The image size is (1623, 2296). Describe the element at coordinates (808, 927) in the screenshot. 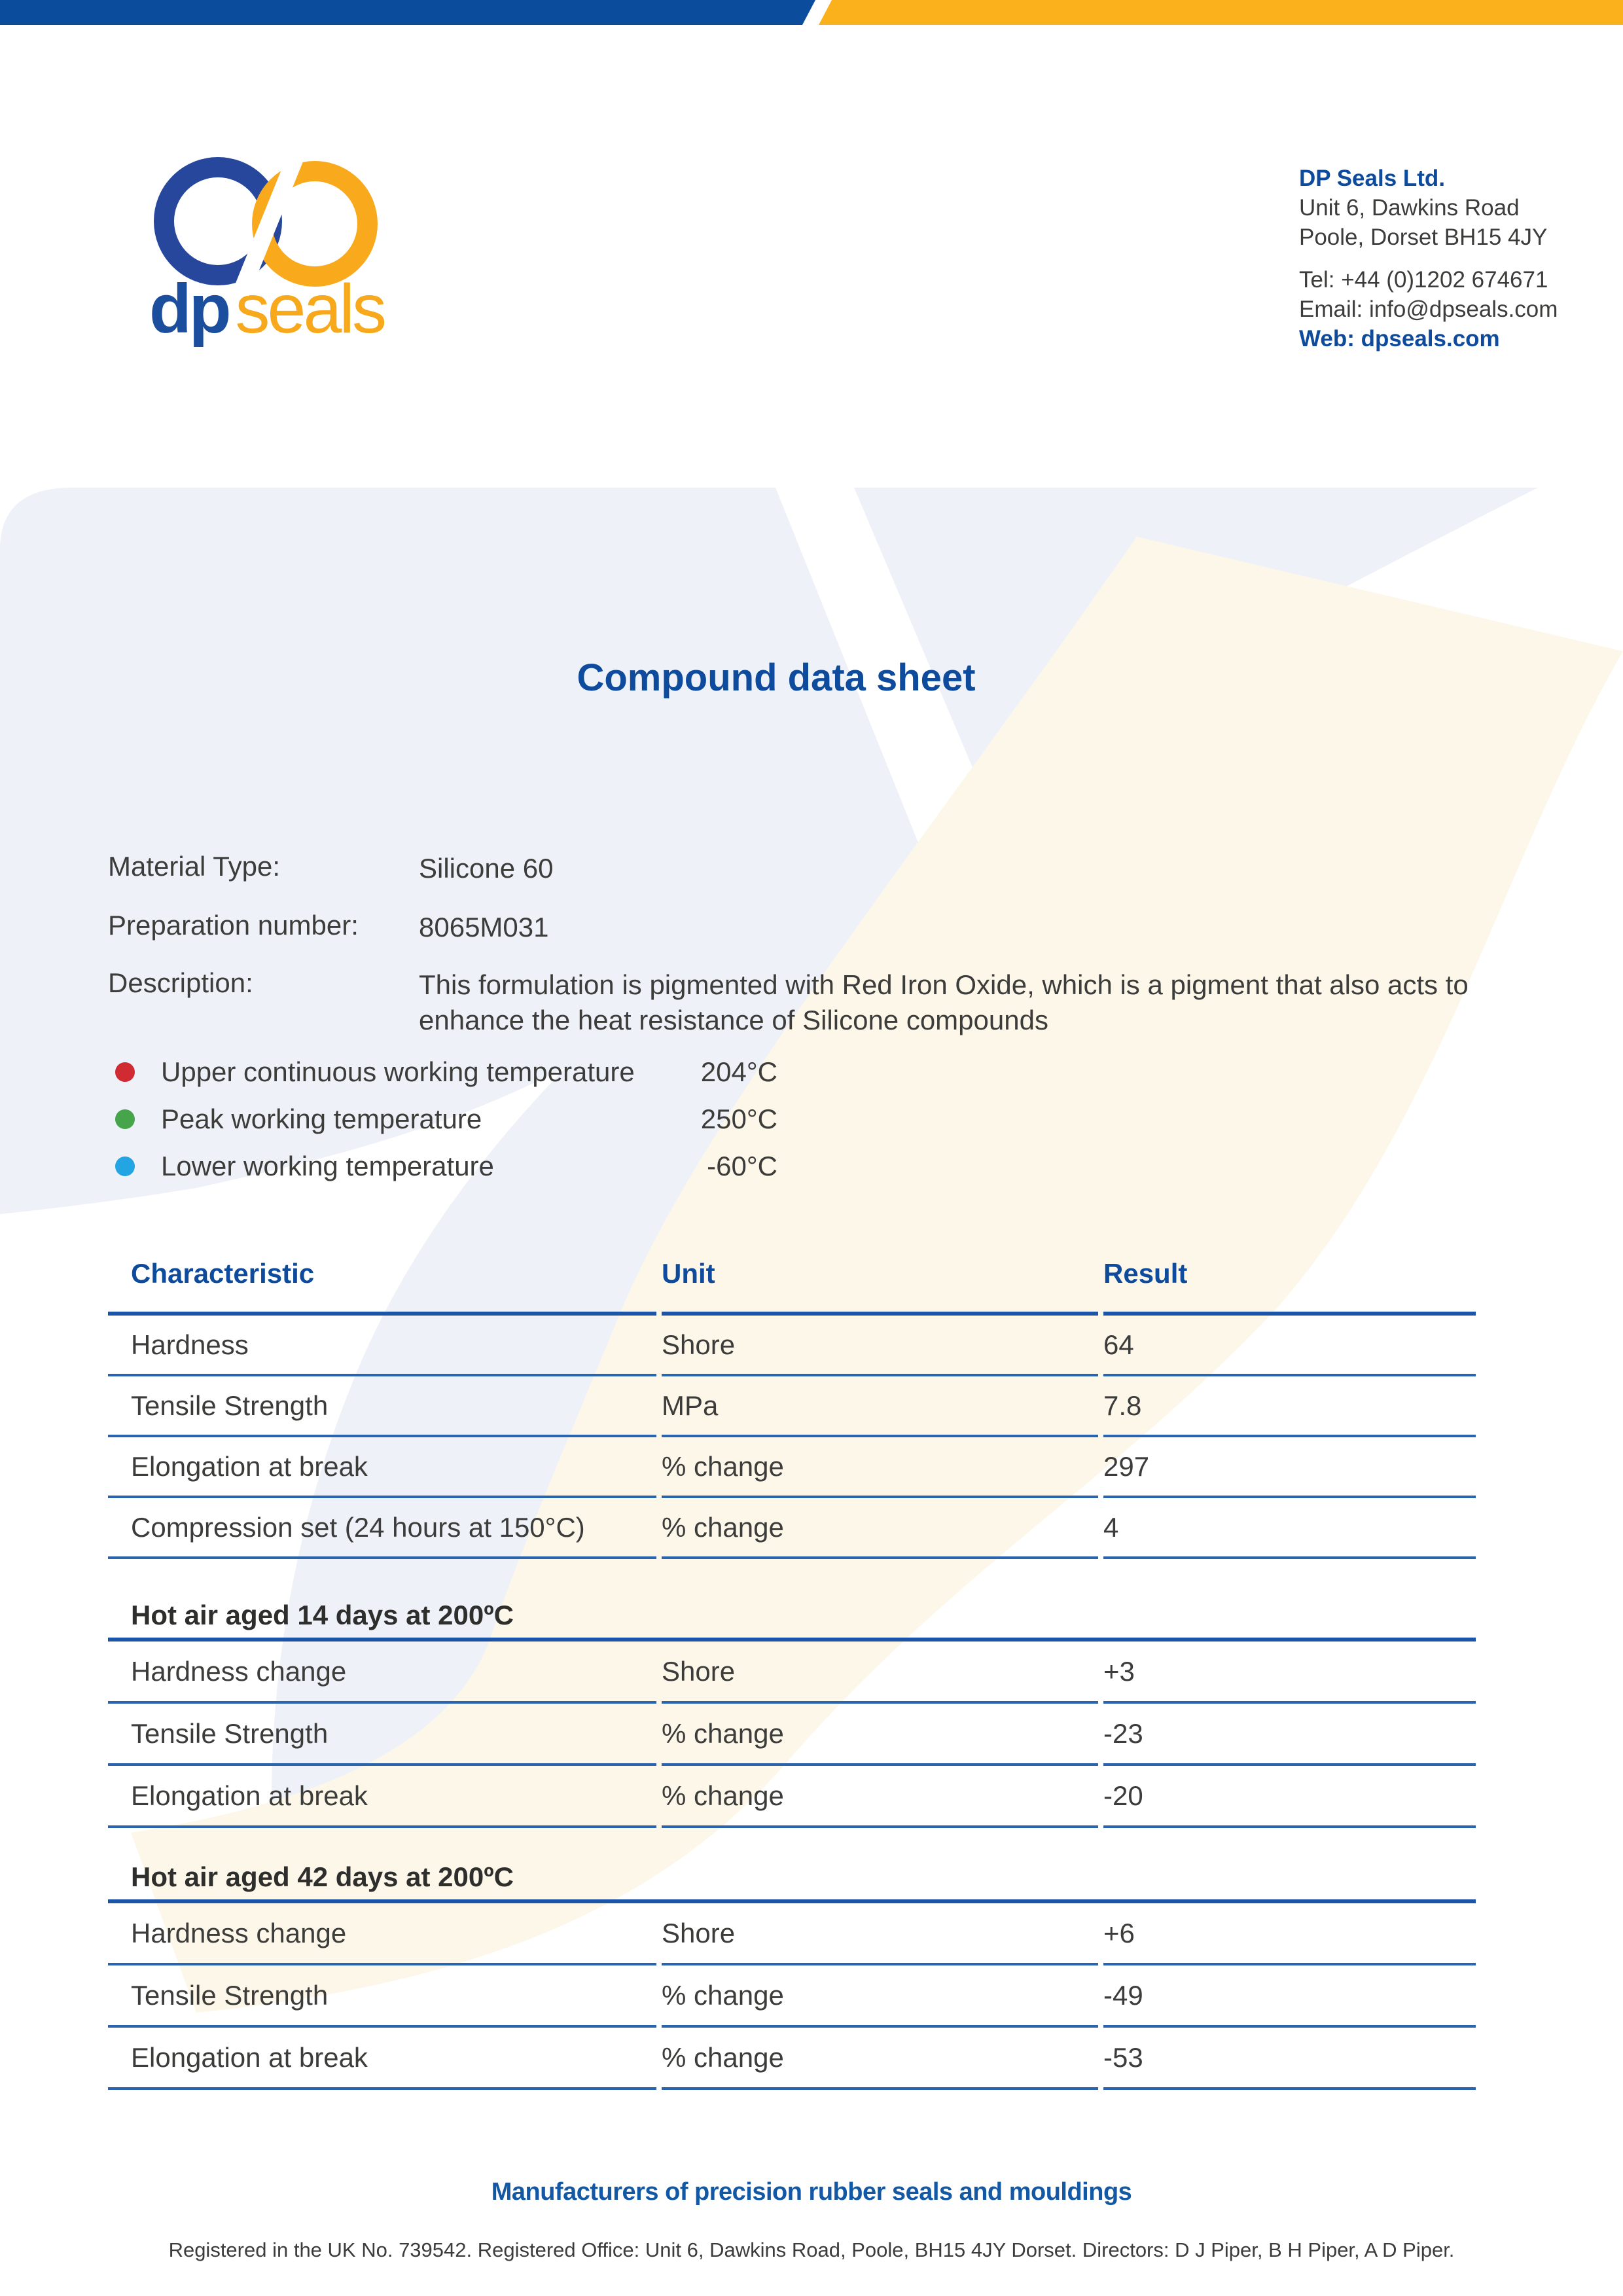

I see `preparation-number-row: Preparation number: 8065M031` at that location.